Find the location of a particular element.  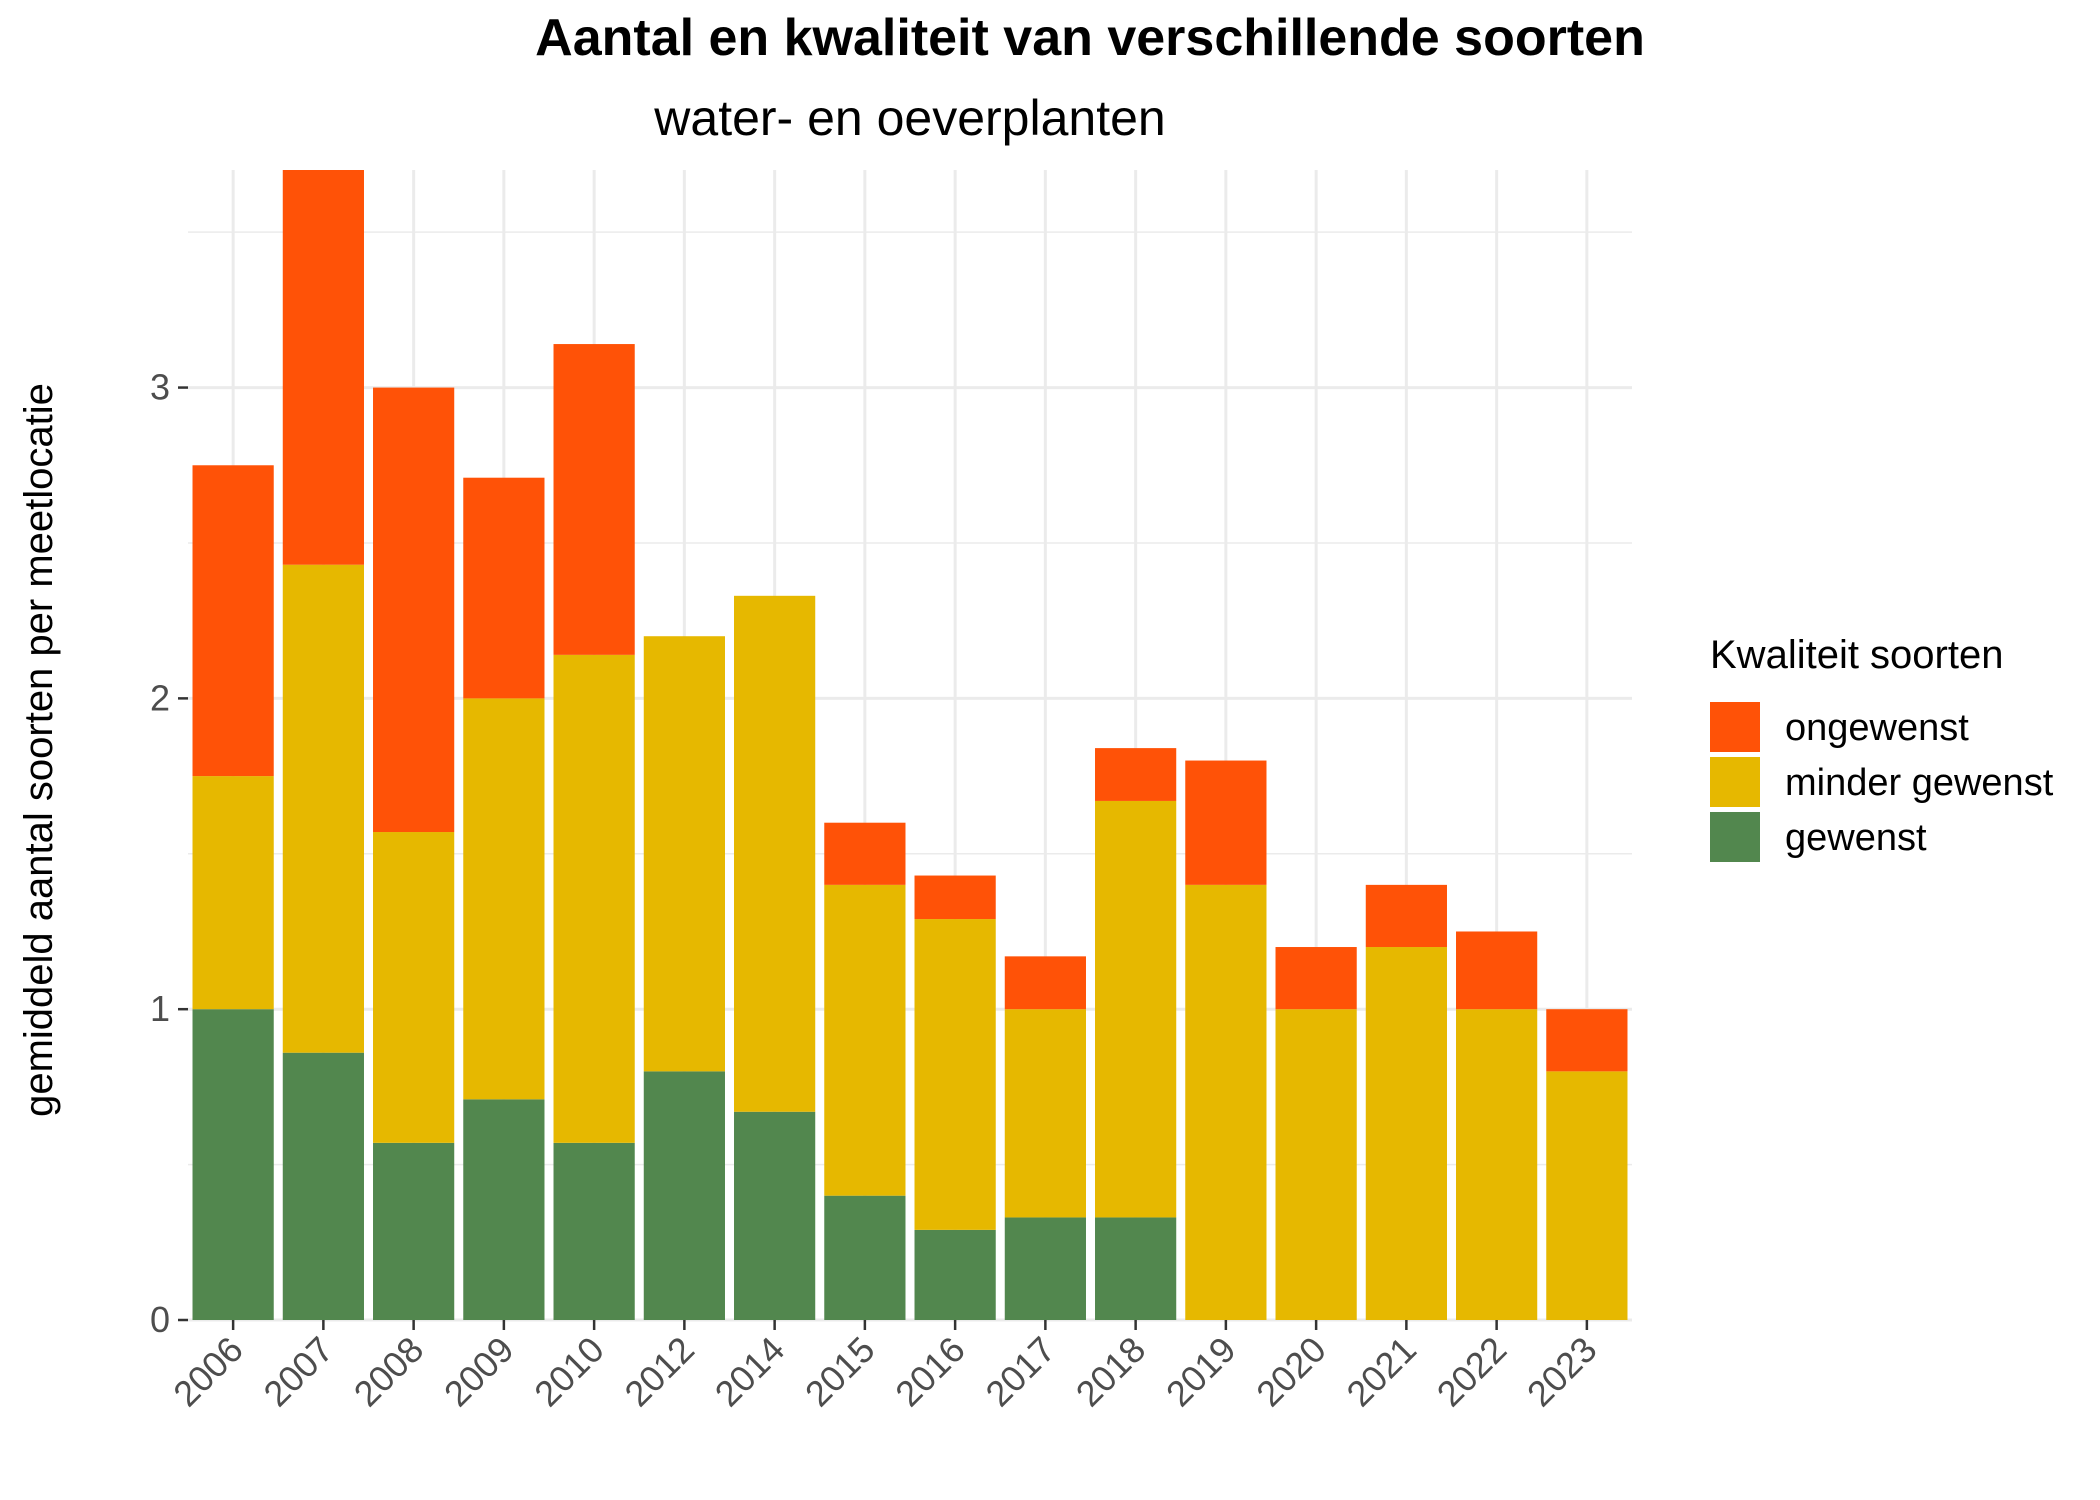

bar-2019-ongewenst is located at coordinates (1226, 822).